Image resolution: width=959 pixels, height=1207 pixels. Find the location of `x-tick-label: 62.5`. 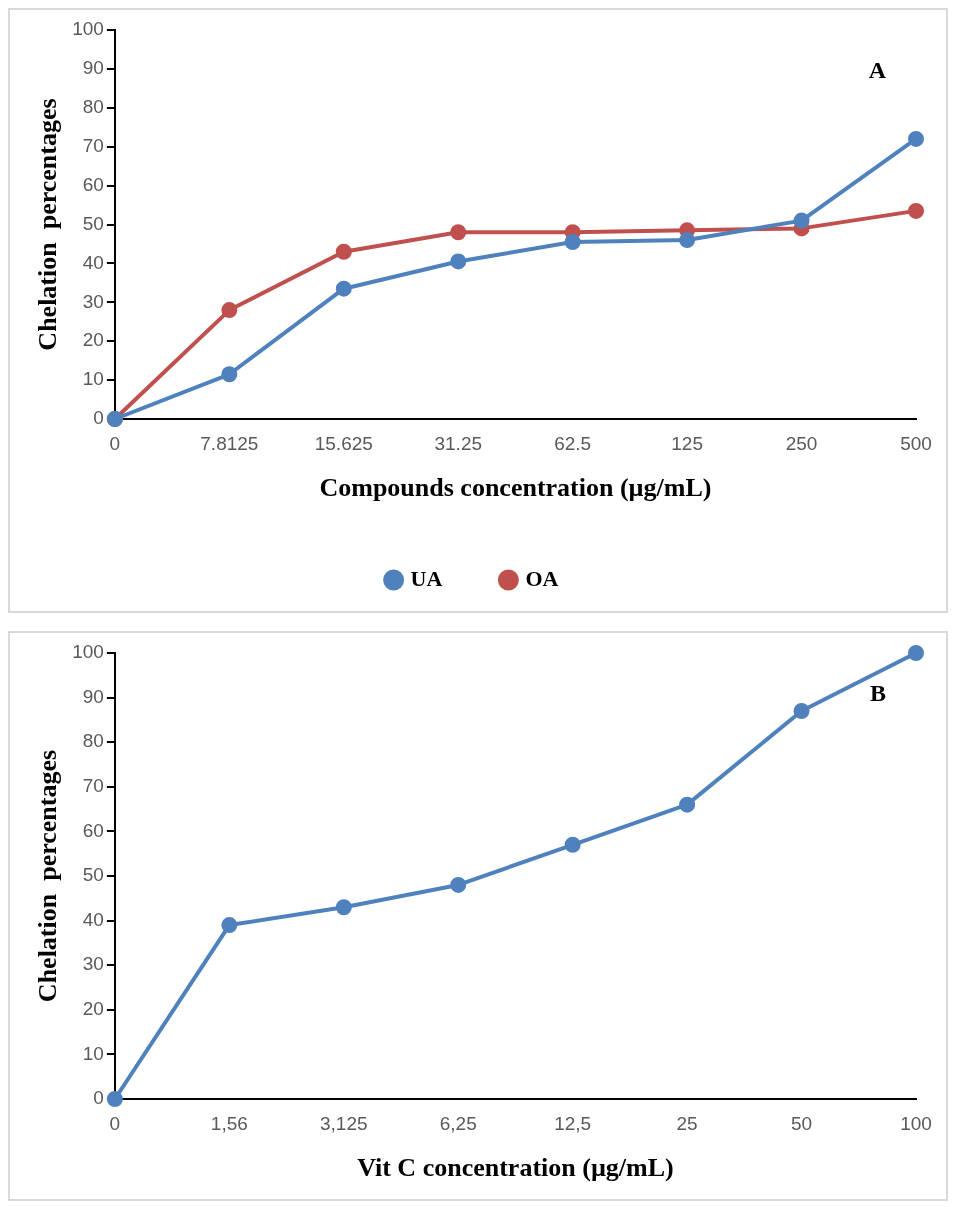

x-tick-label: 62.5 is located at coordinates (573, 443).